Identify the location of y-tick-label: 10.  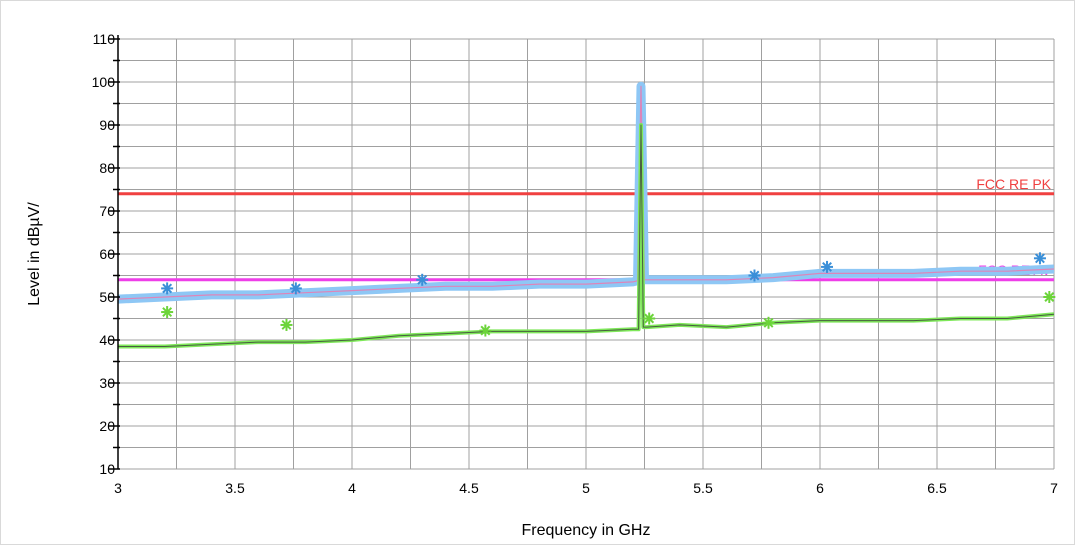
(107, 469).